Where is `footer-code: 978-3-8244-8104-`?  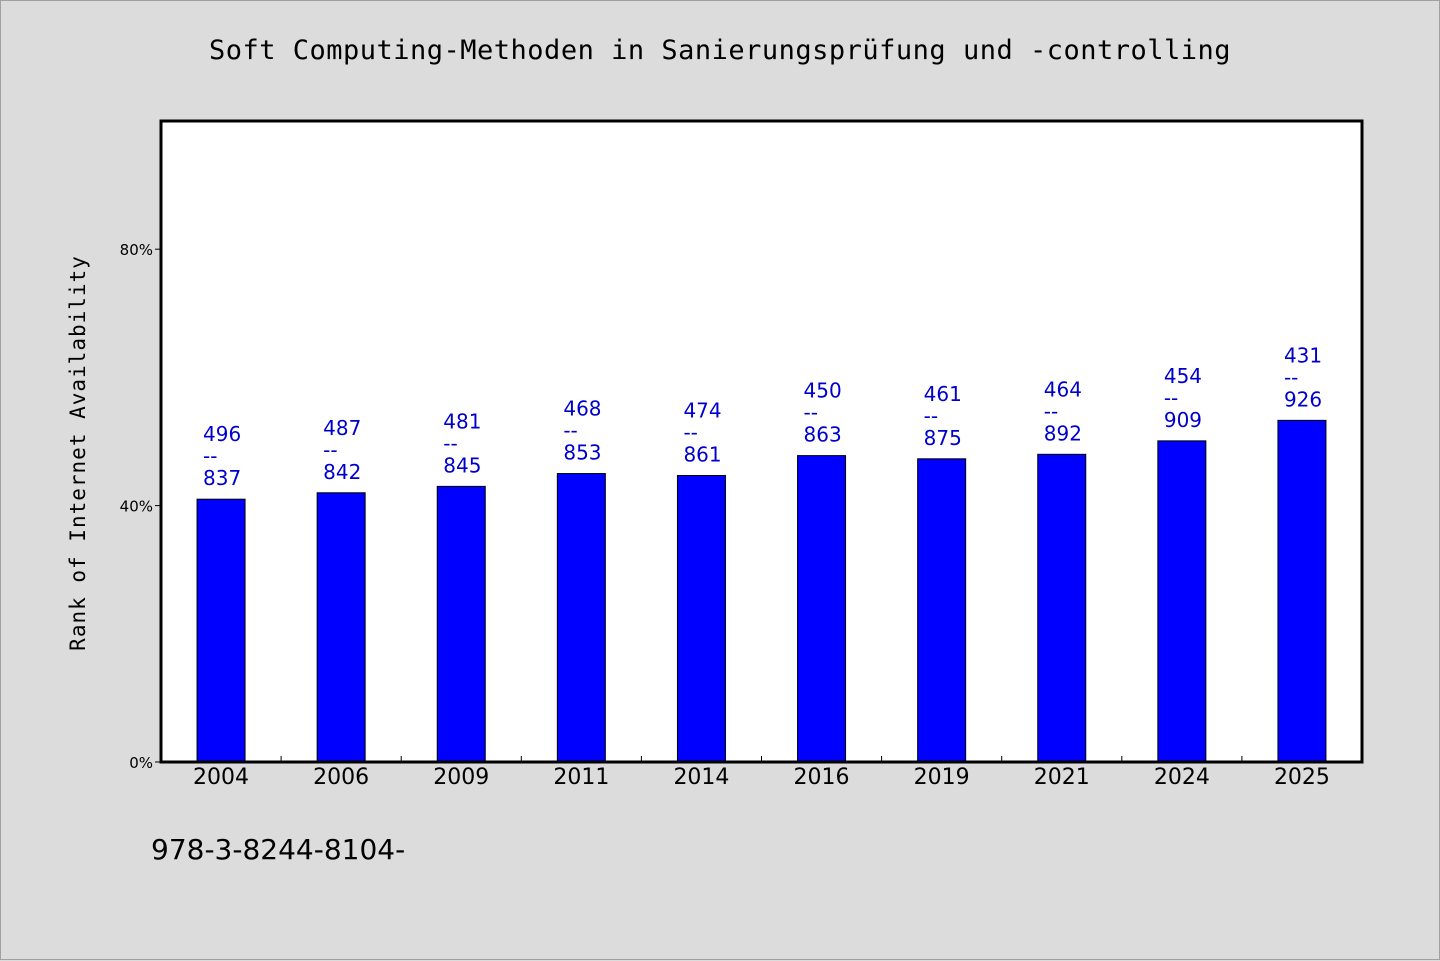 footer-code: 978-3-8244-8104- is located at coordinates (278, 849).